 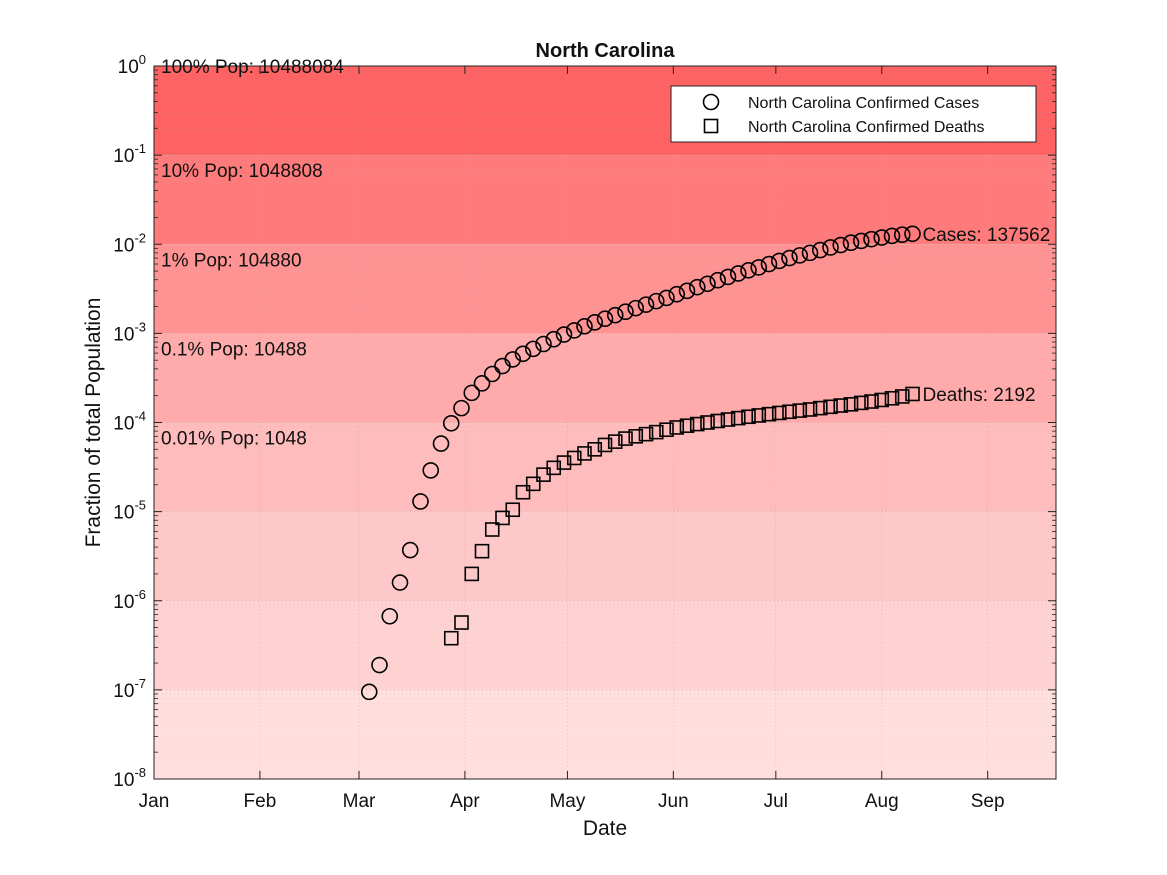 I want to click on band-label: 10% Pop: 1048808, so click(x=242, y=171).